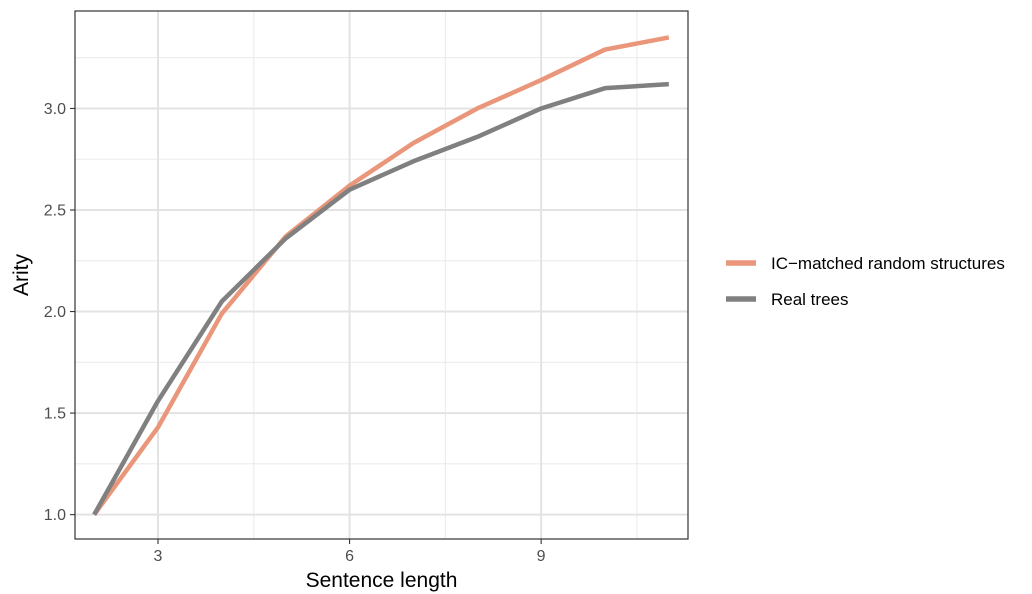 The height and width of the screenshot is (594, 1032). What do you see at coordinates (55, 414) in the screenshot?
I see `y-tick-label: 1.5` at bounding box center [55, 414].